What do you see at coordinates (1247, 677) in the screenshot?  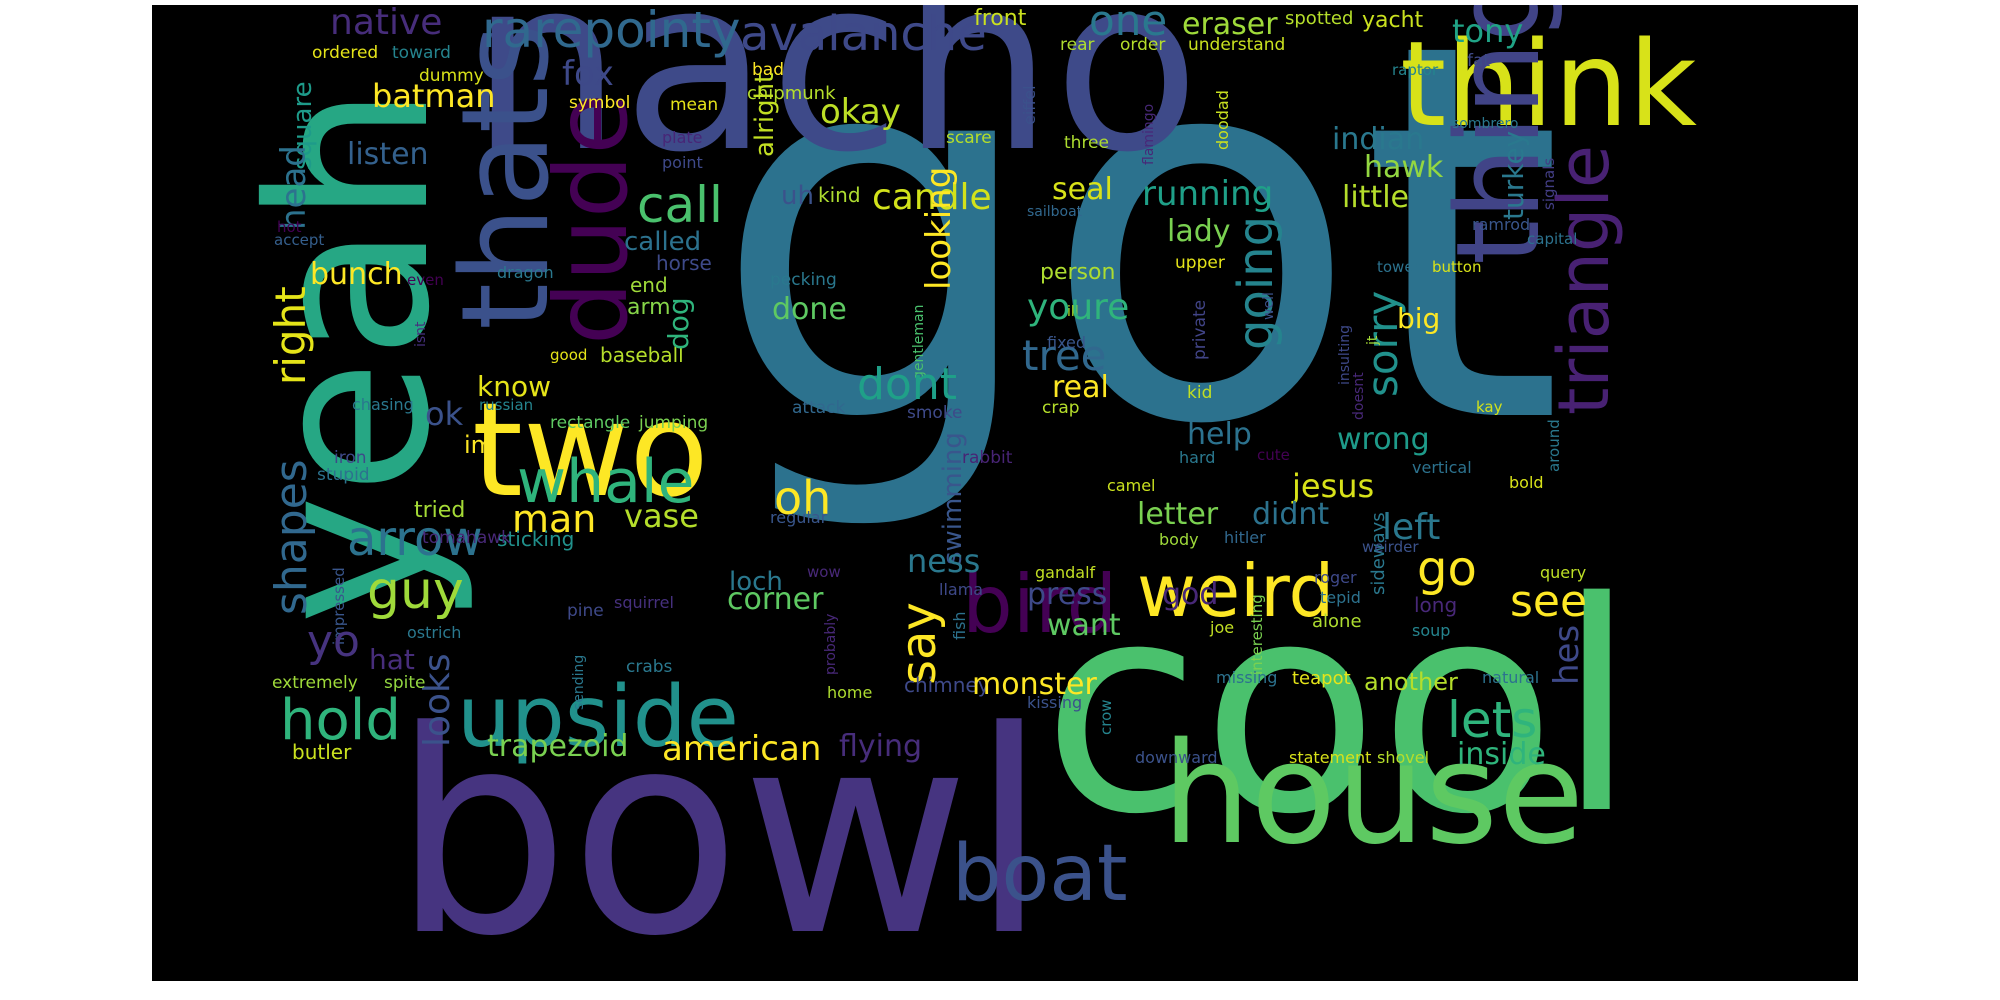 I see `word-missing: missing` at bounding box center [1247, 677].